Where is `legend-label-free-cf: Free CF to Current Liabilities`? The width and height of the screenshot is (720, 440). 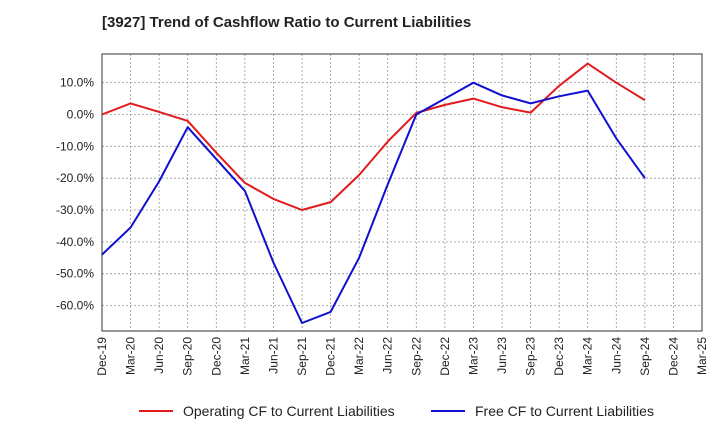
legend-label-free-cf: Free CF to Current Liabilities is located at coordinates (564, 411).